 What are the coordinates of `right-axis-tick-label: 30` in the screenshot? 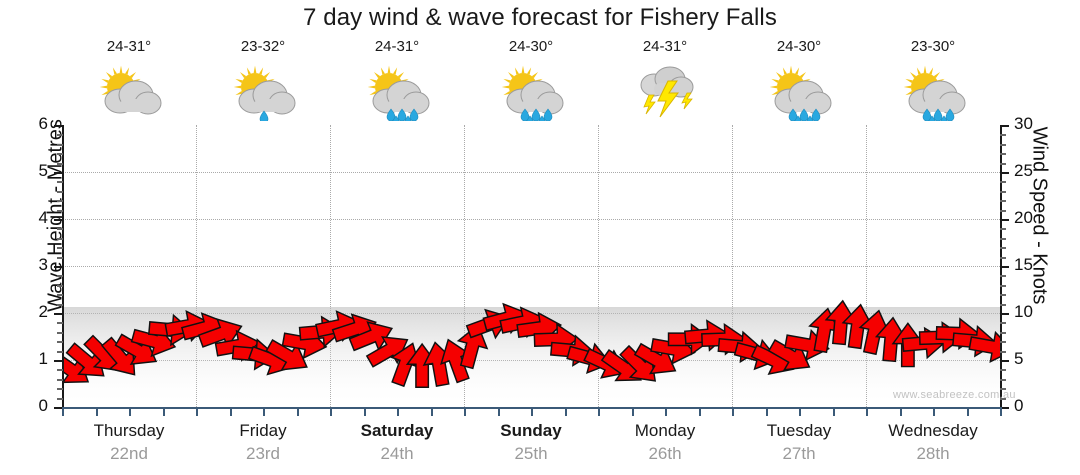 It's located at (1023, 123).